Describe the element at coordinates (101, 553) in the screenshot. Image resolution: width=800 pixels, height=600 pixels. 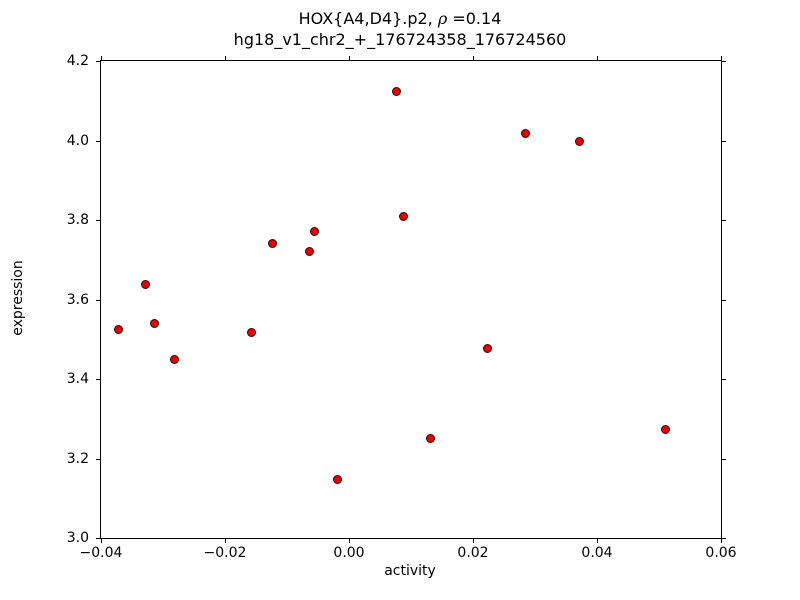
I see `x-axis-tick-label: −0.04` at that location.